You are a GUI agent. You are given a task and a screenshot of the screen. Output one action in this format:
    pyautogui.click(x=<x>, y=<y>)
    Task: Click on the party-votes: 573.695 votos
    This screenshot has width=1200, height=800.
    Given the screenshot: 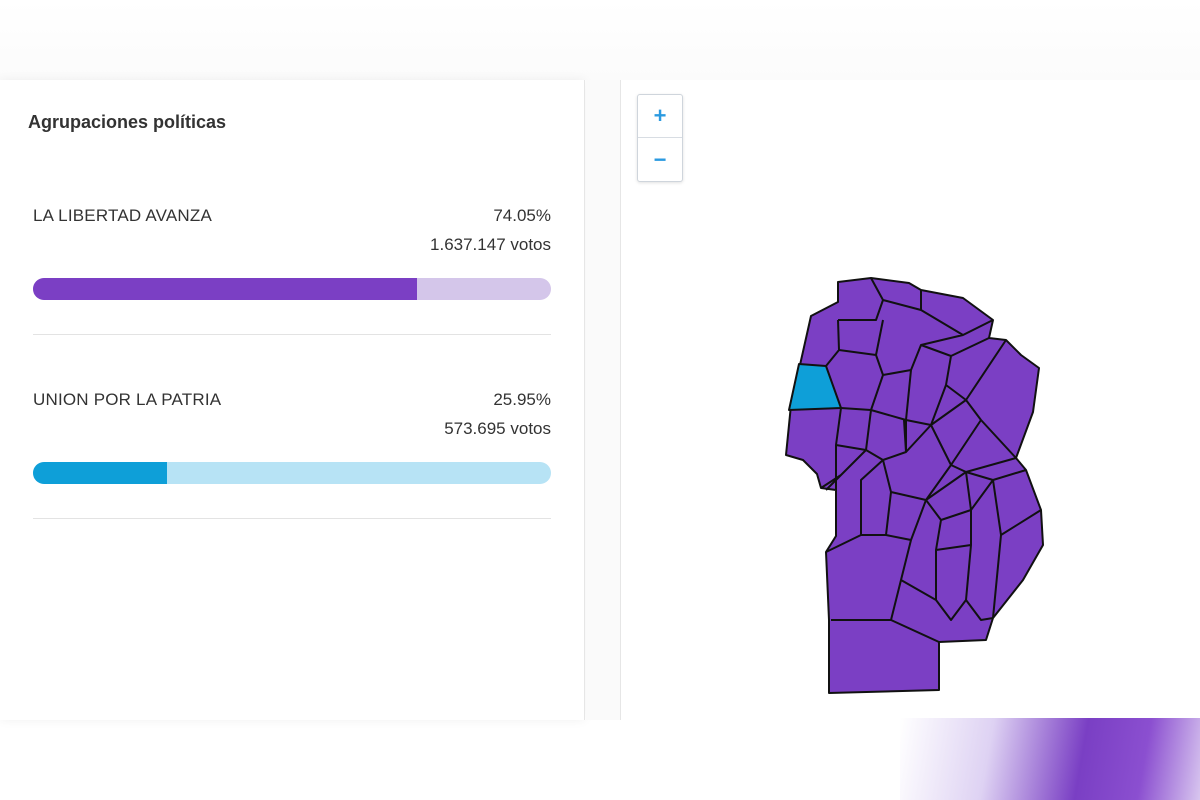 What is the action you would take?
    pyautogui.click(x=497, y=428)
    